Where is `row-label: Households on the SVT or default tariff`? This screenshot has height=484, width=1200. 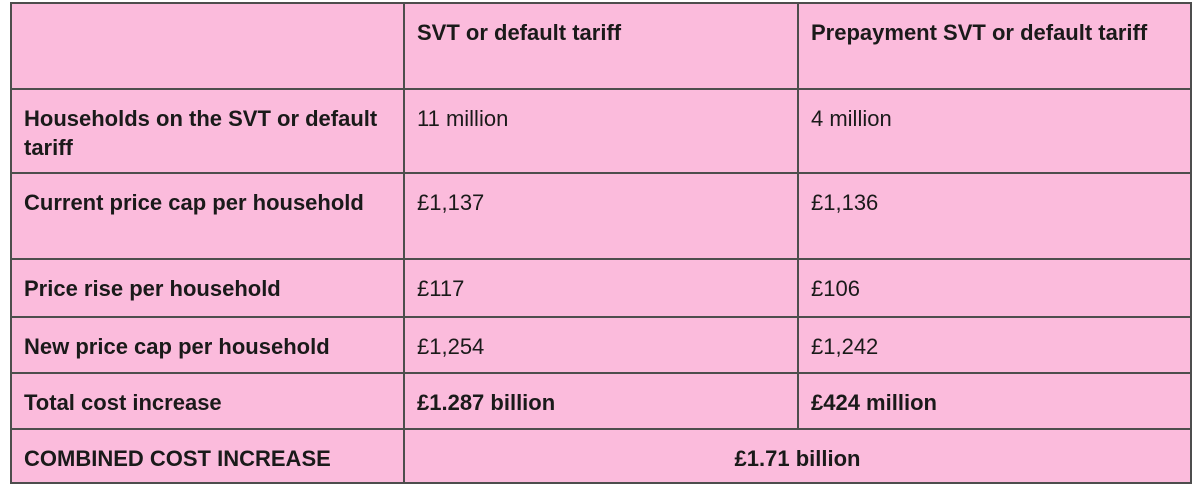
row-label: Households on the SVT or default tariff is located at coordinates (207, 131).